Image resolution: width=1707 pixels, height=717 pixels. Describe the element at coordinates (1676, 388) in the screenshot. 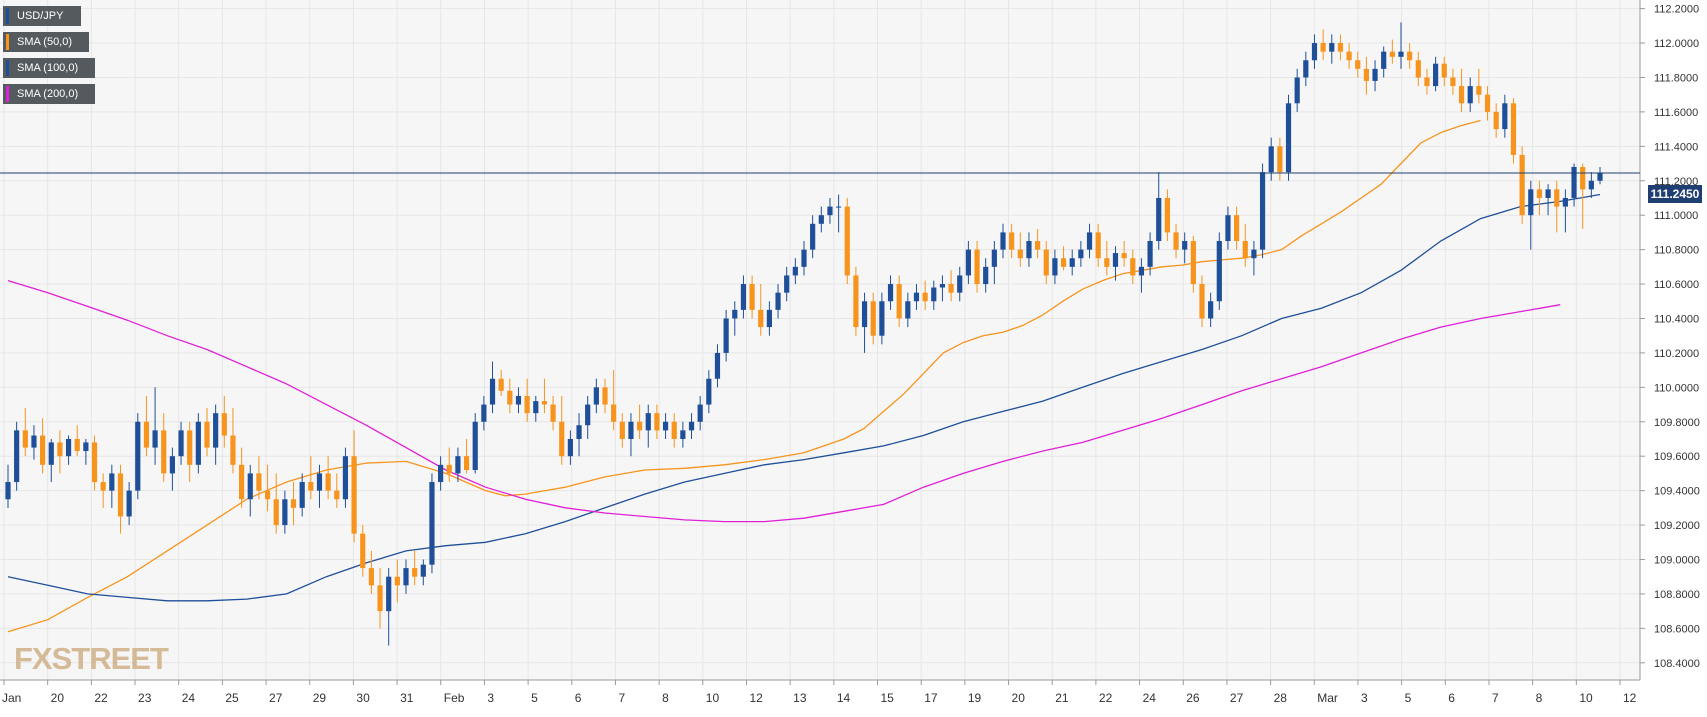

I see `y-tick-label: 110.0000` at that location.